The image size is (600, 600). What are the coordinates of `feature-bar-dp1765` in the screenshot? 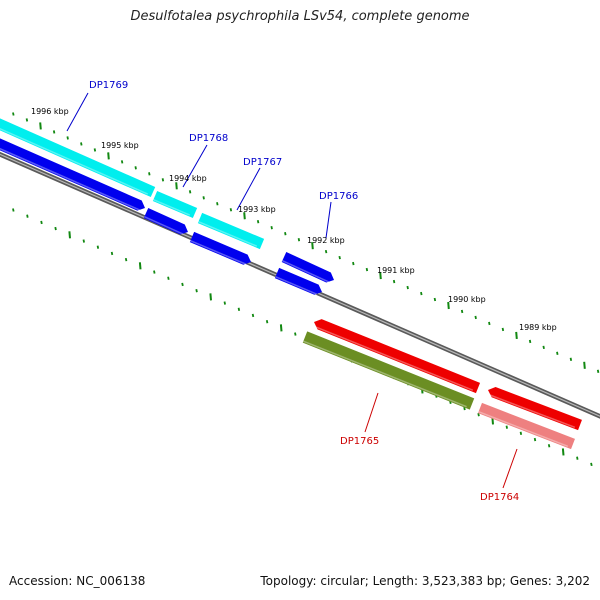 It's located at (388, 370).